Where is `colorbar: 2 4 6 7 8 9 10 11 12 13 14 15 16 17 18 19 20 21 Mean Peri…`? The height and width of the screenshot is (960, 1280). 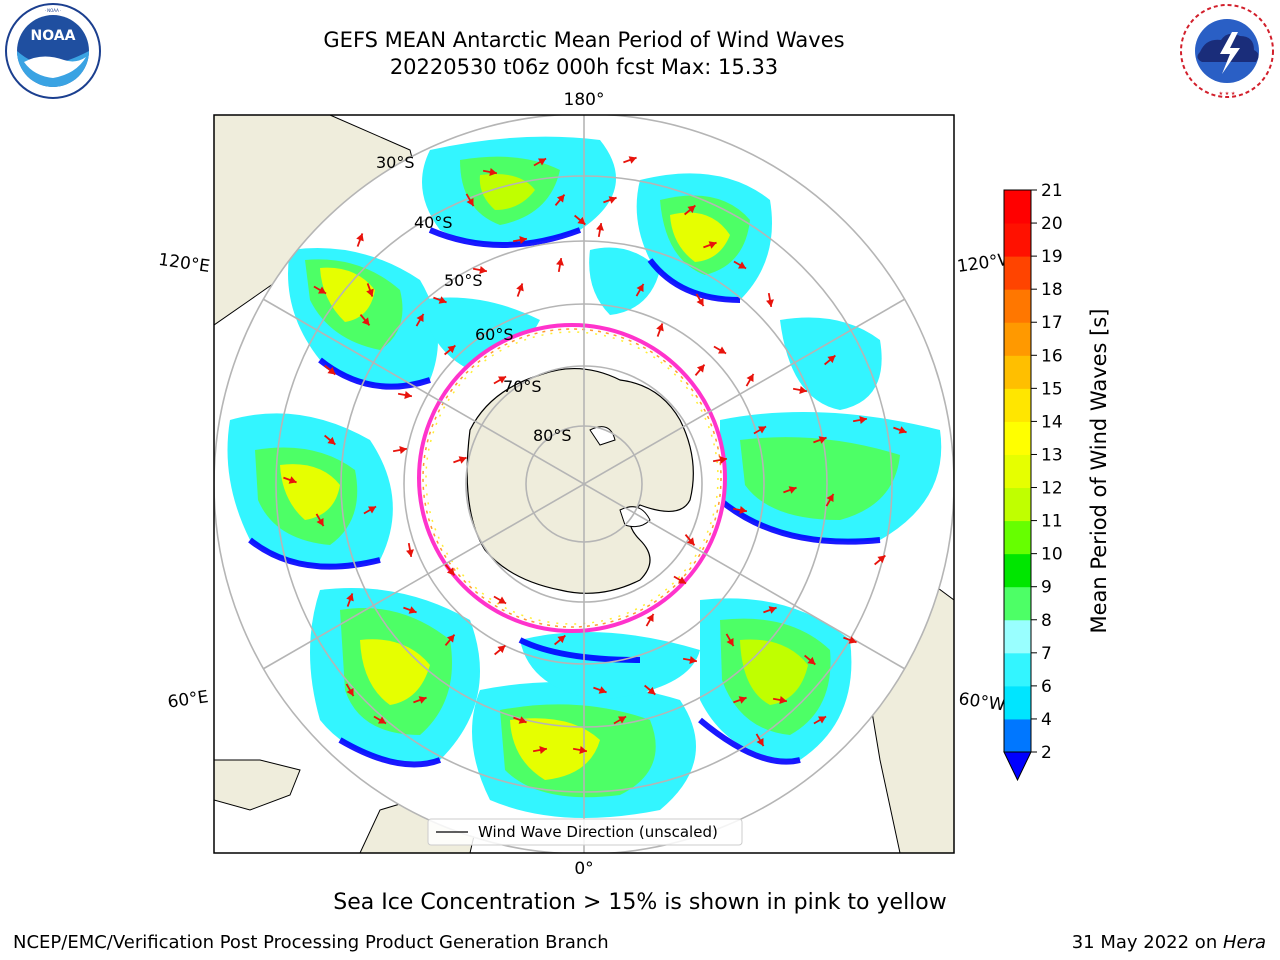 colorbar: 2 4 6 7 8 9 10 11 12 13 14 15 16 17 18 19 20 21 Mean Peri… is located at coordinates (1057, 481).